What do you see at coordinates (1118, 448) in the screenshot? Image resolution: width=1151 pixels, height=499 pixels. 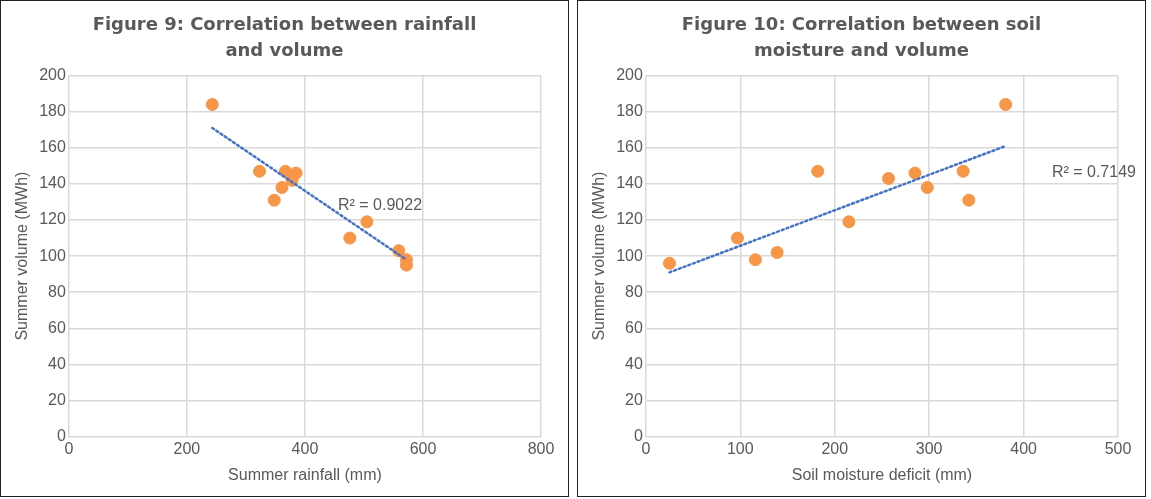 I see `x-tick-label: 500` at bounding box center [1118, 448].